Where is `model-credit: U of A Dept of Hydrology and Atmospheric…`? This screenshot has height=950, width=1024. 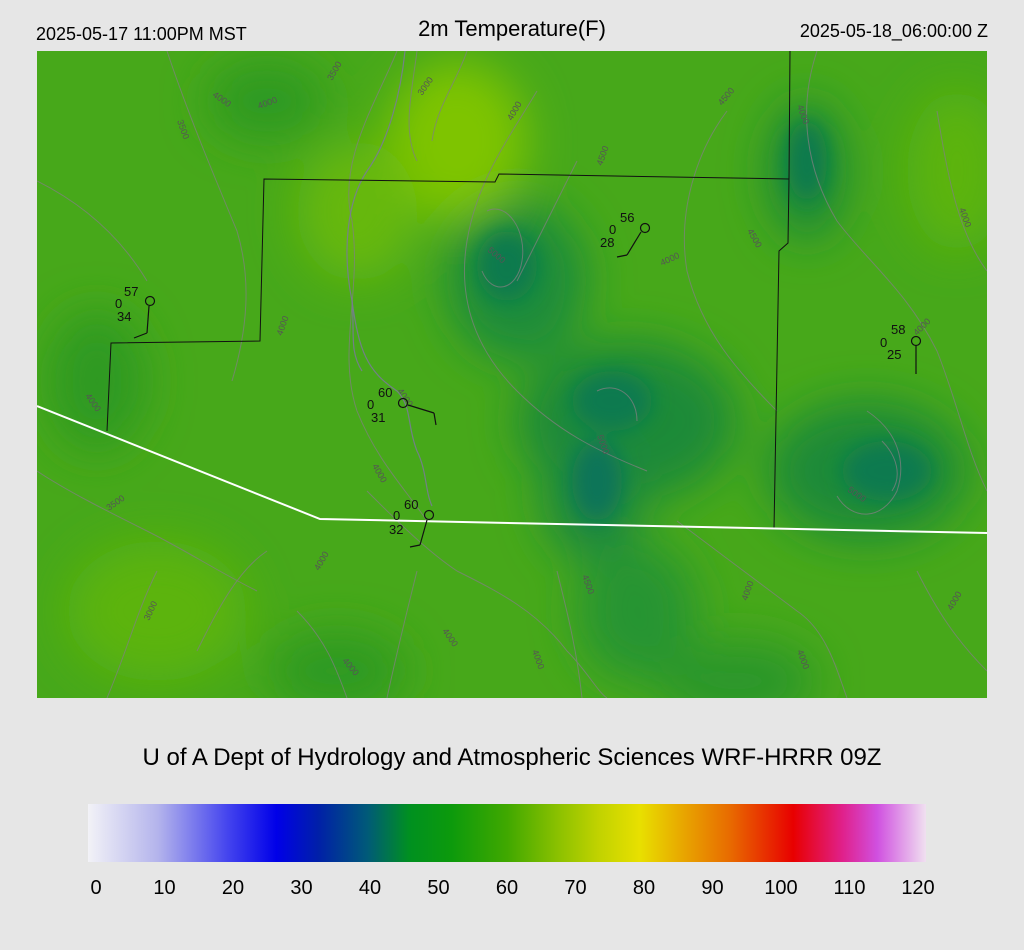
model-credit: U of A Dept of Hydrology and Atmospheric… is located at coordinates (512, 757).